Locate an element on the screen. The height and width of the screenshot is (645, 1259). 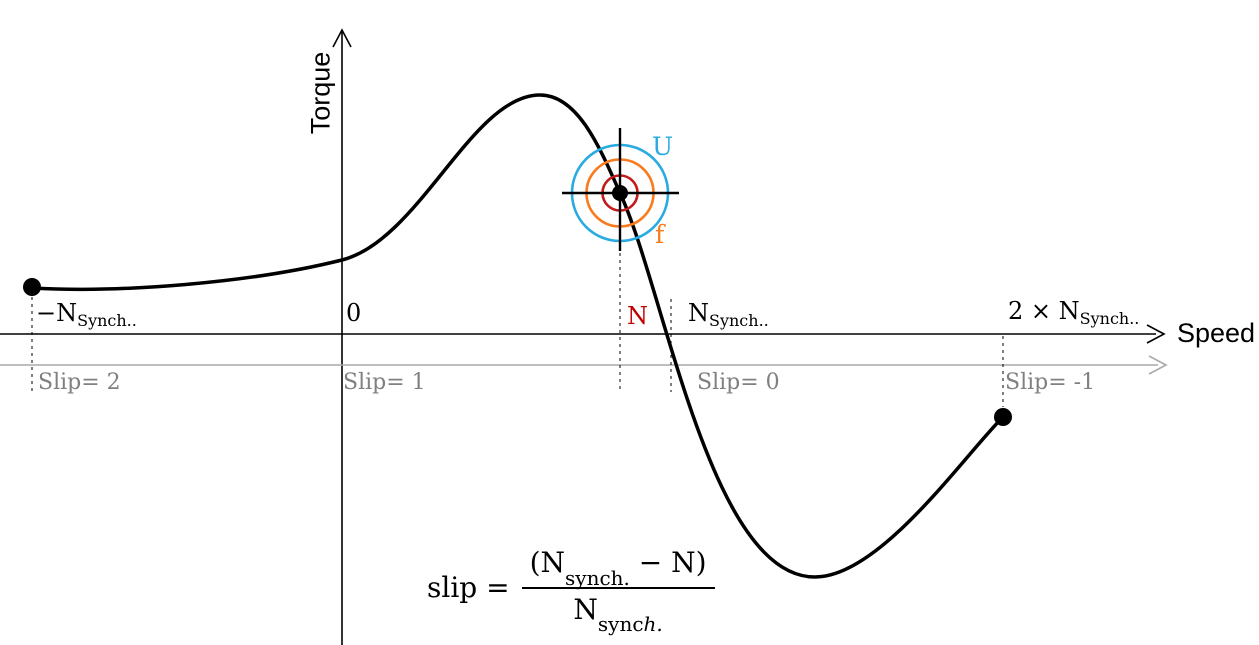
end-point-marker is located at coordinates (1003, 417).